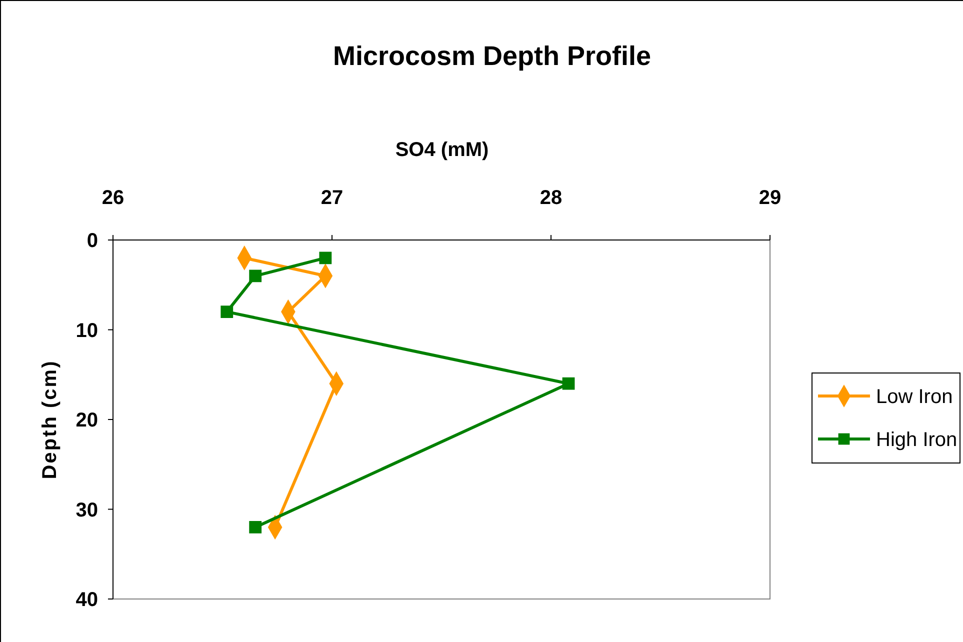 The image size is (963, 642). What do you see at coordinates (87, 600) in the screenshot?
I see `y-tick-label: 40` at bounding box center [87, 600].